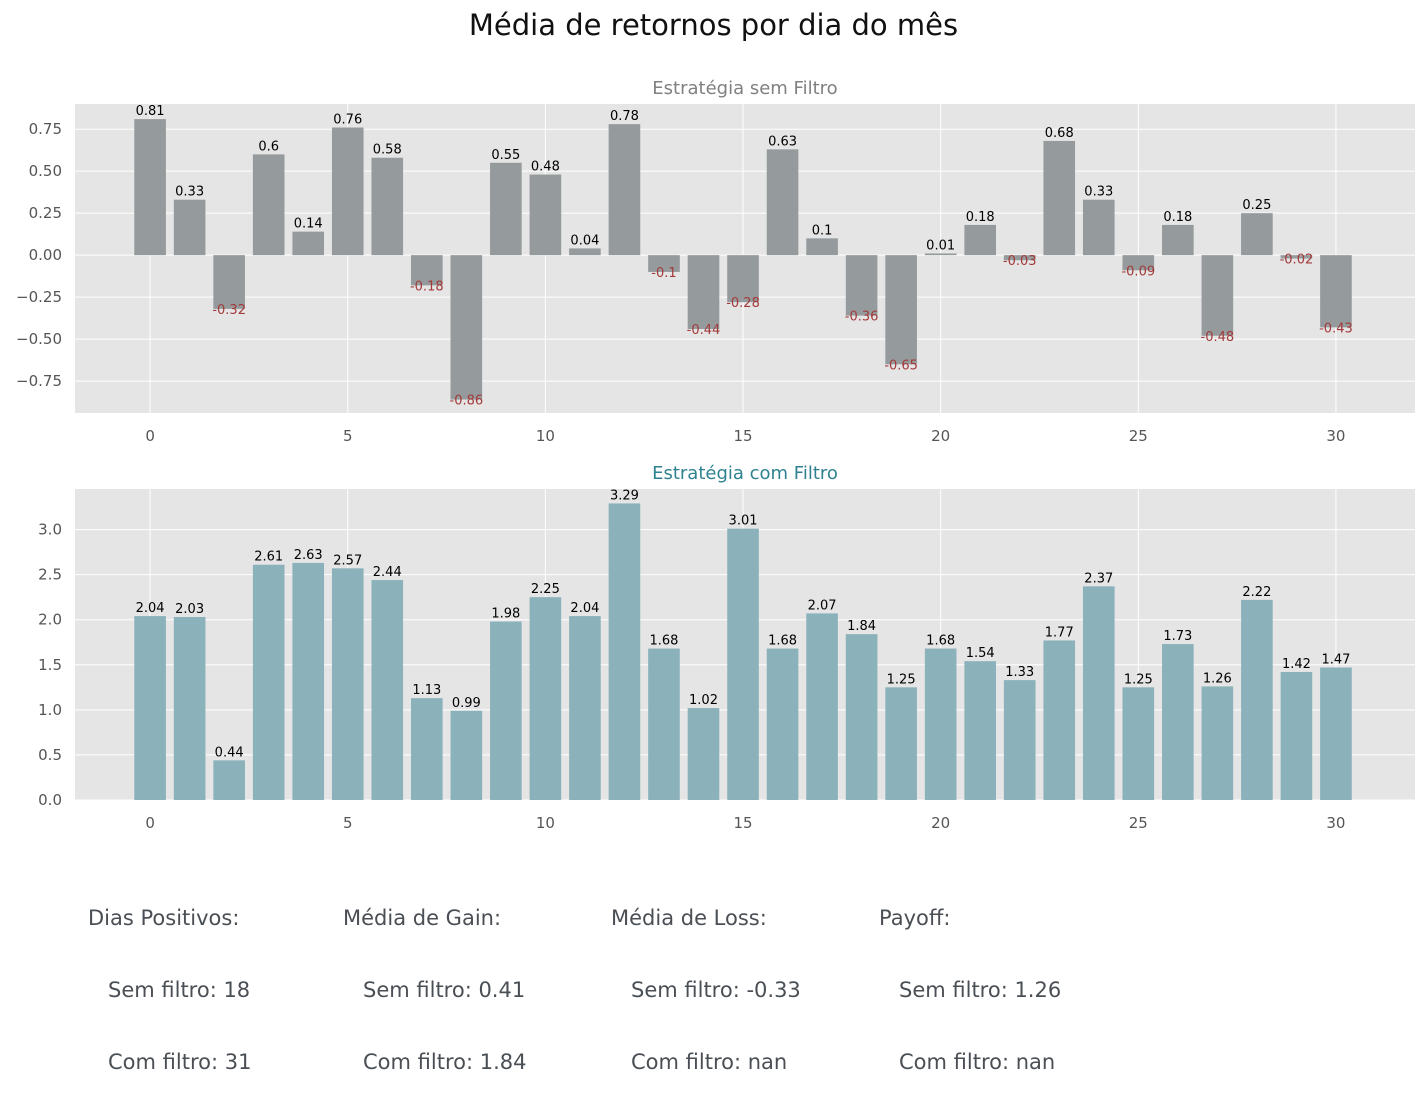  What do you see at coordinates (268, 557) in the screenshot?
I see `bar-value-label: 2.61` at bounding box center [268, 557].